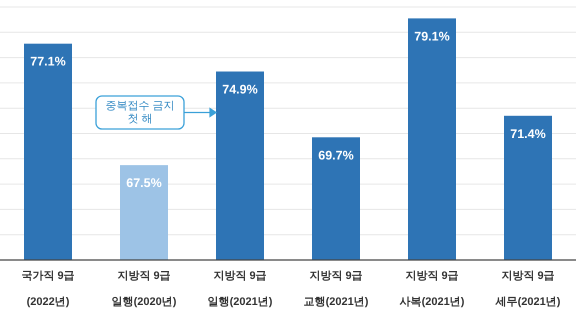 This screenshot has height=313, width=580. Describe the element at coordinates (140, 112) in the screenshot. I see `annotation: 중복접수 금지 첫 해` at that location.